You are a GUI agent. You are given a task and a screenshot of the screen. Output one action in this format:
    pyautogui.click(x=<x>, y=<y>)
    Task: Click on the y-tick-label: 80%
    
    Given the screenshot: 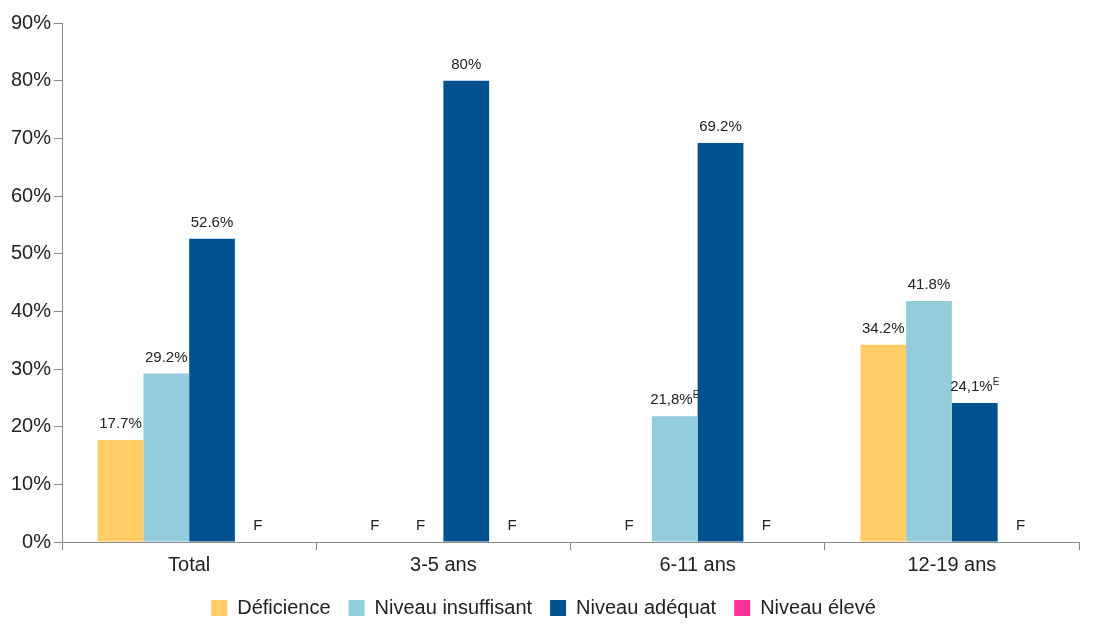 What is the action you would take?
    pyautogui.click(x=31, y=79)
    